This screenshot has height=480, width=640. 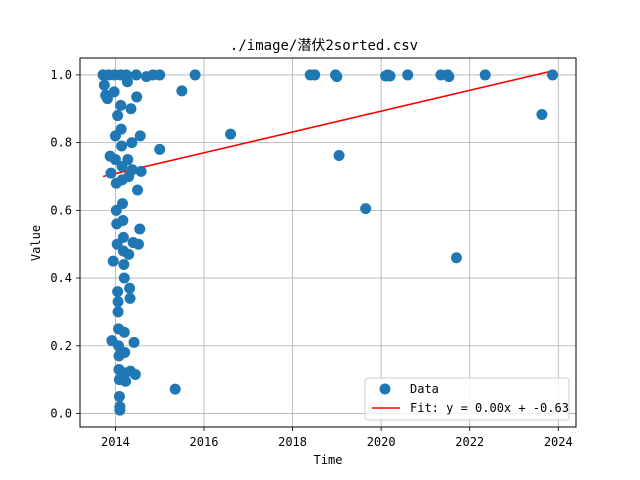 I want to click on y-tick-label: 0.2, so click(x=61, y=346).